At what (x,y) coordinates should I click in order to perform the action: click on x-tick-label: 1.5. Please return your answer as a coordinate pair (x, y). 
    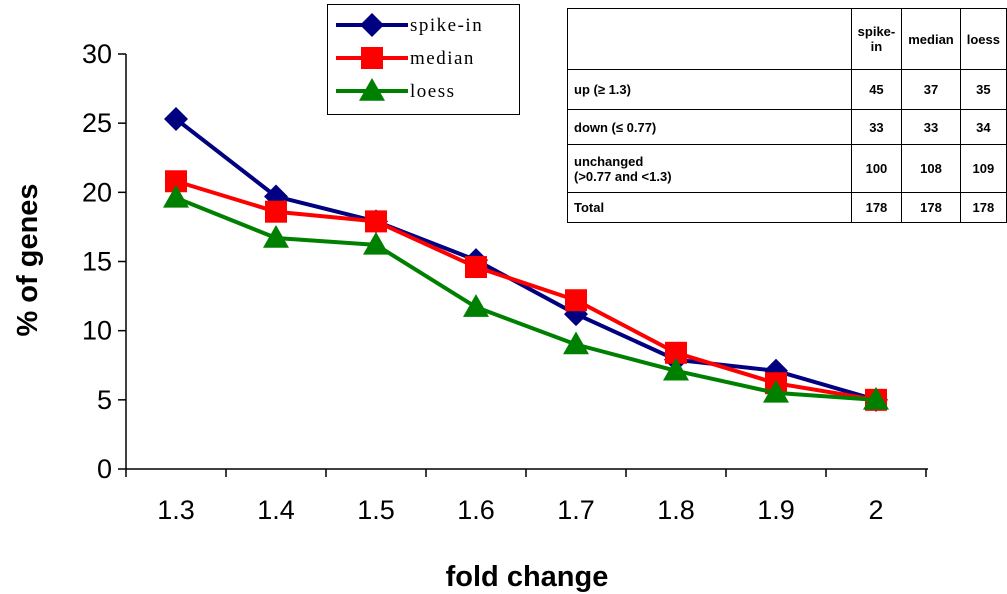
    Looking at the image, I should click on (376, 510).